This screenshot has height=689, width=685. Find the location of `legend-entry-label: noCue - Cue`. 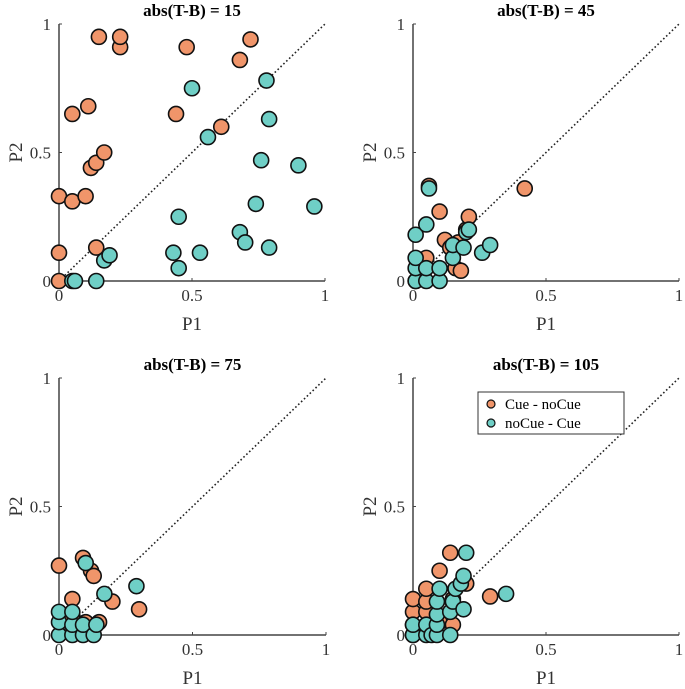

legend-entry-label: noCue - Cue is located at coordinates (543, 424).